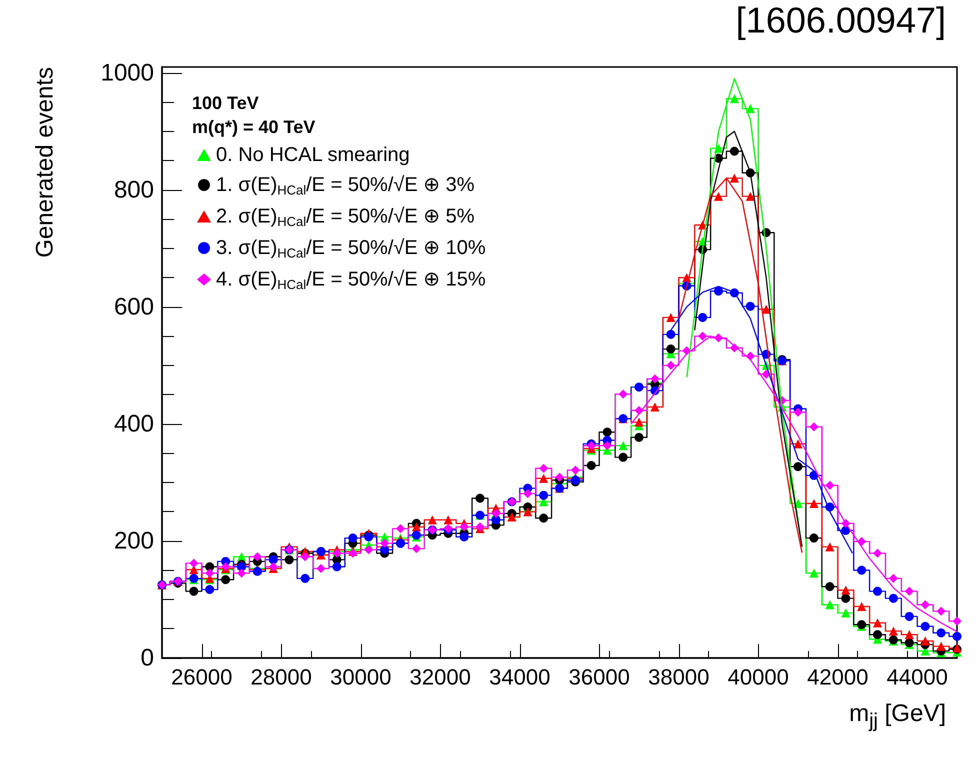 The width and height of the screenshot is (976, 762). What do you see at coordinates (897, 716) in the screenshot?
I see `x-axis-title: m$_{jj}$ [GeV]` at bounding box center [897, 716].